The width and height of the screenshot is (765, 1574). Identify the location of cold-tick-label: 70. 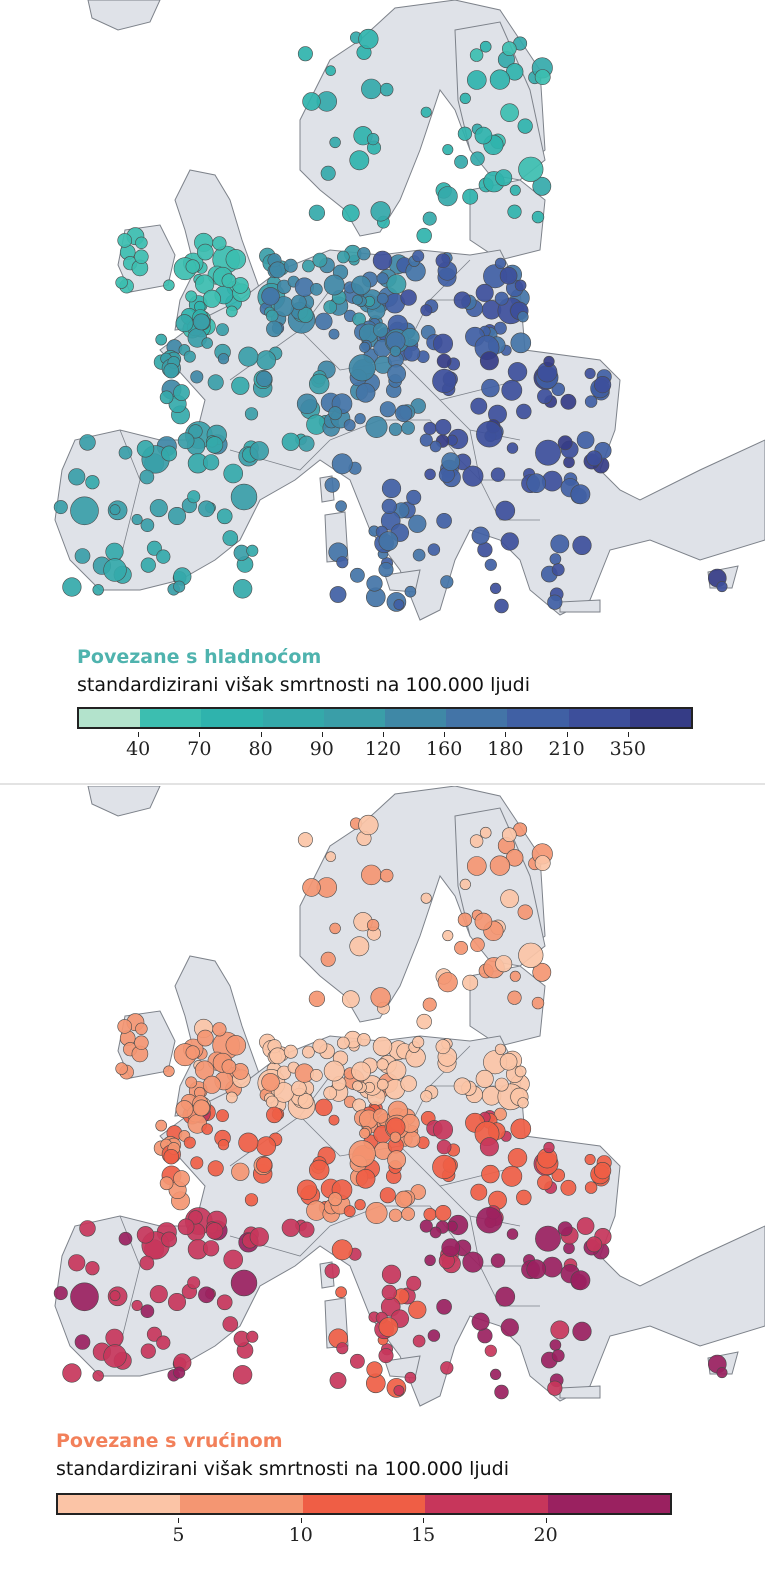
(199, 749).